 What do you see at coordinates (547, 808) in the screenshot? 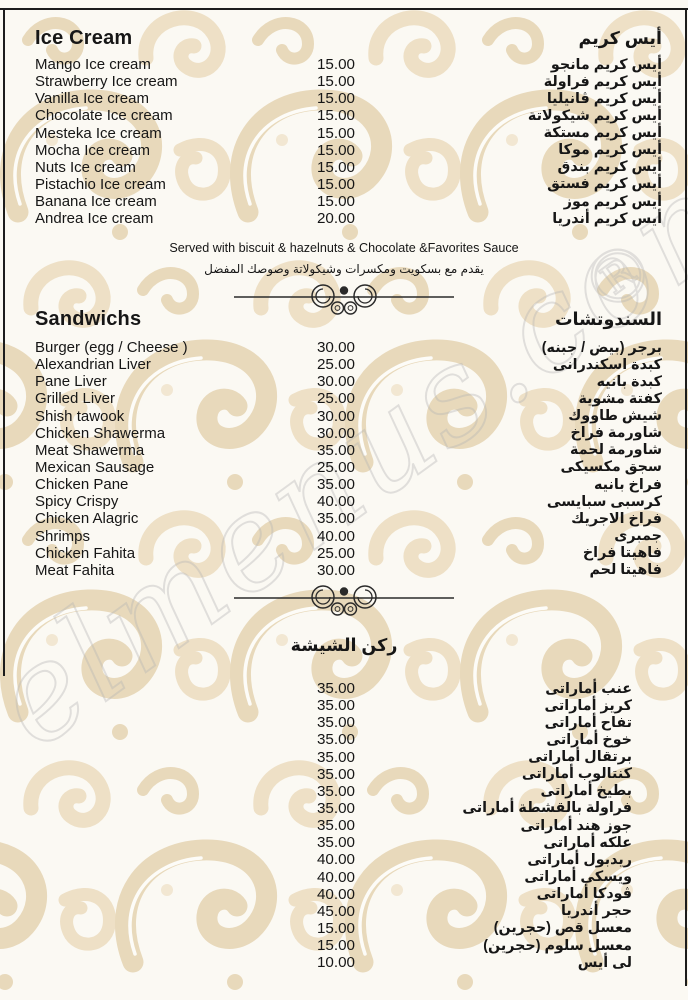
I see `item-name-ar: فراولة بالقشطة أماراتى` at bounding box center [547, 808].